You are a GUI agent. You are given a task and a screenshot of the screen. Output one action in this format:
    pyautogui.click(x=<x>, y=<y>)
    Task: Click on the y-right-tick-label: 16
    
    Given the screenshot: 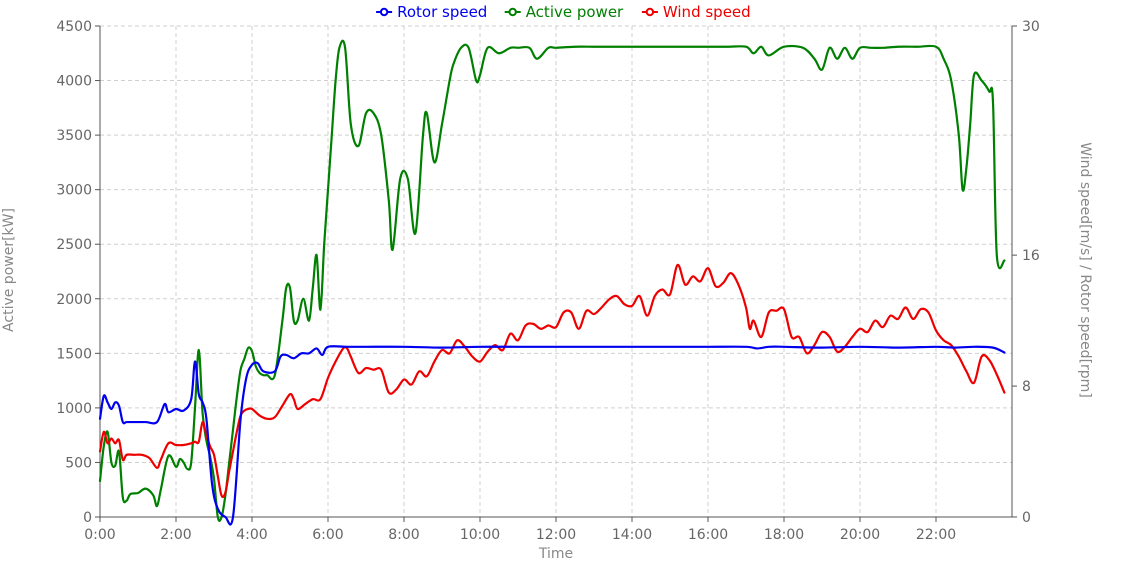 What is the action you would take?
    pyautogui.click(x=1031, y=256)
    